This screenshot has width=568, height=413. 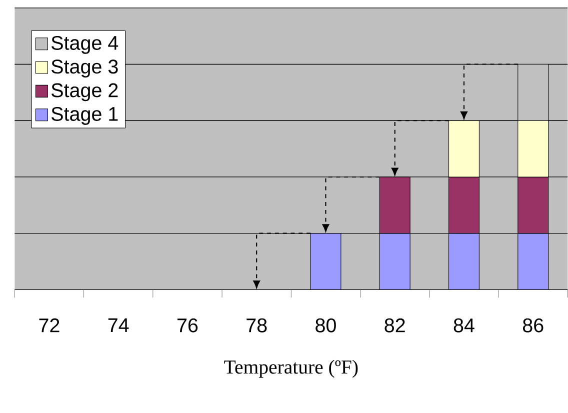 I want to click on legend-label: Stage 4, so click(x=85, y=45).